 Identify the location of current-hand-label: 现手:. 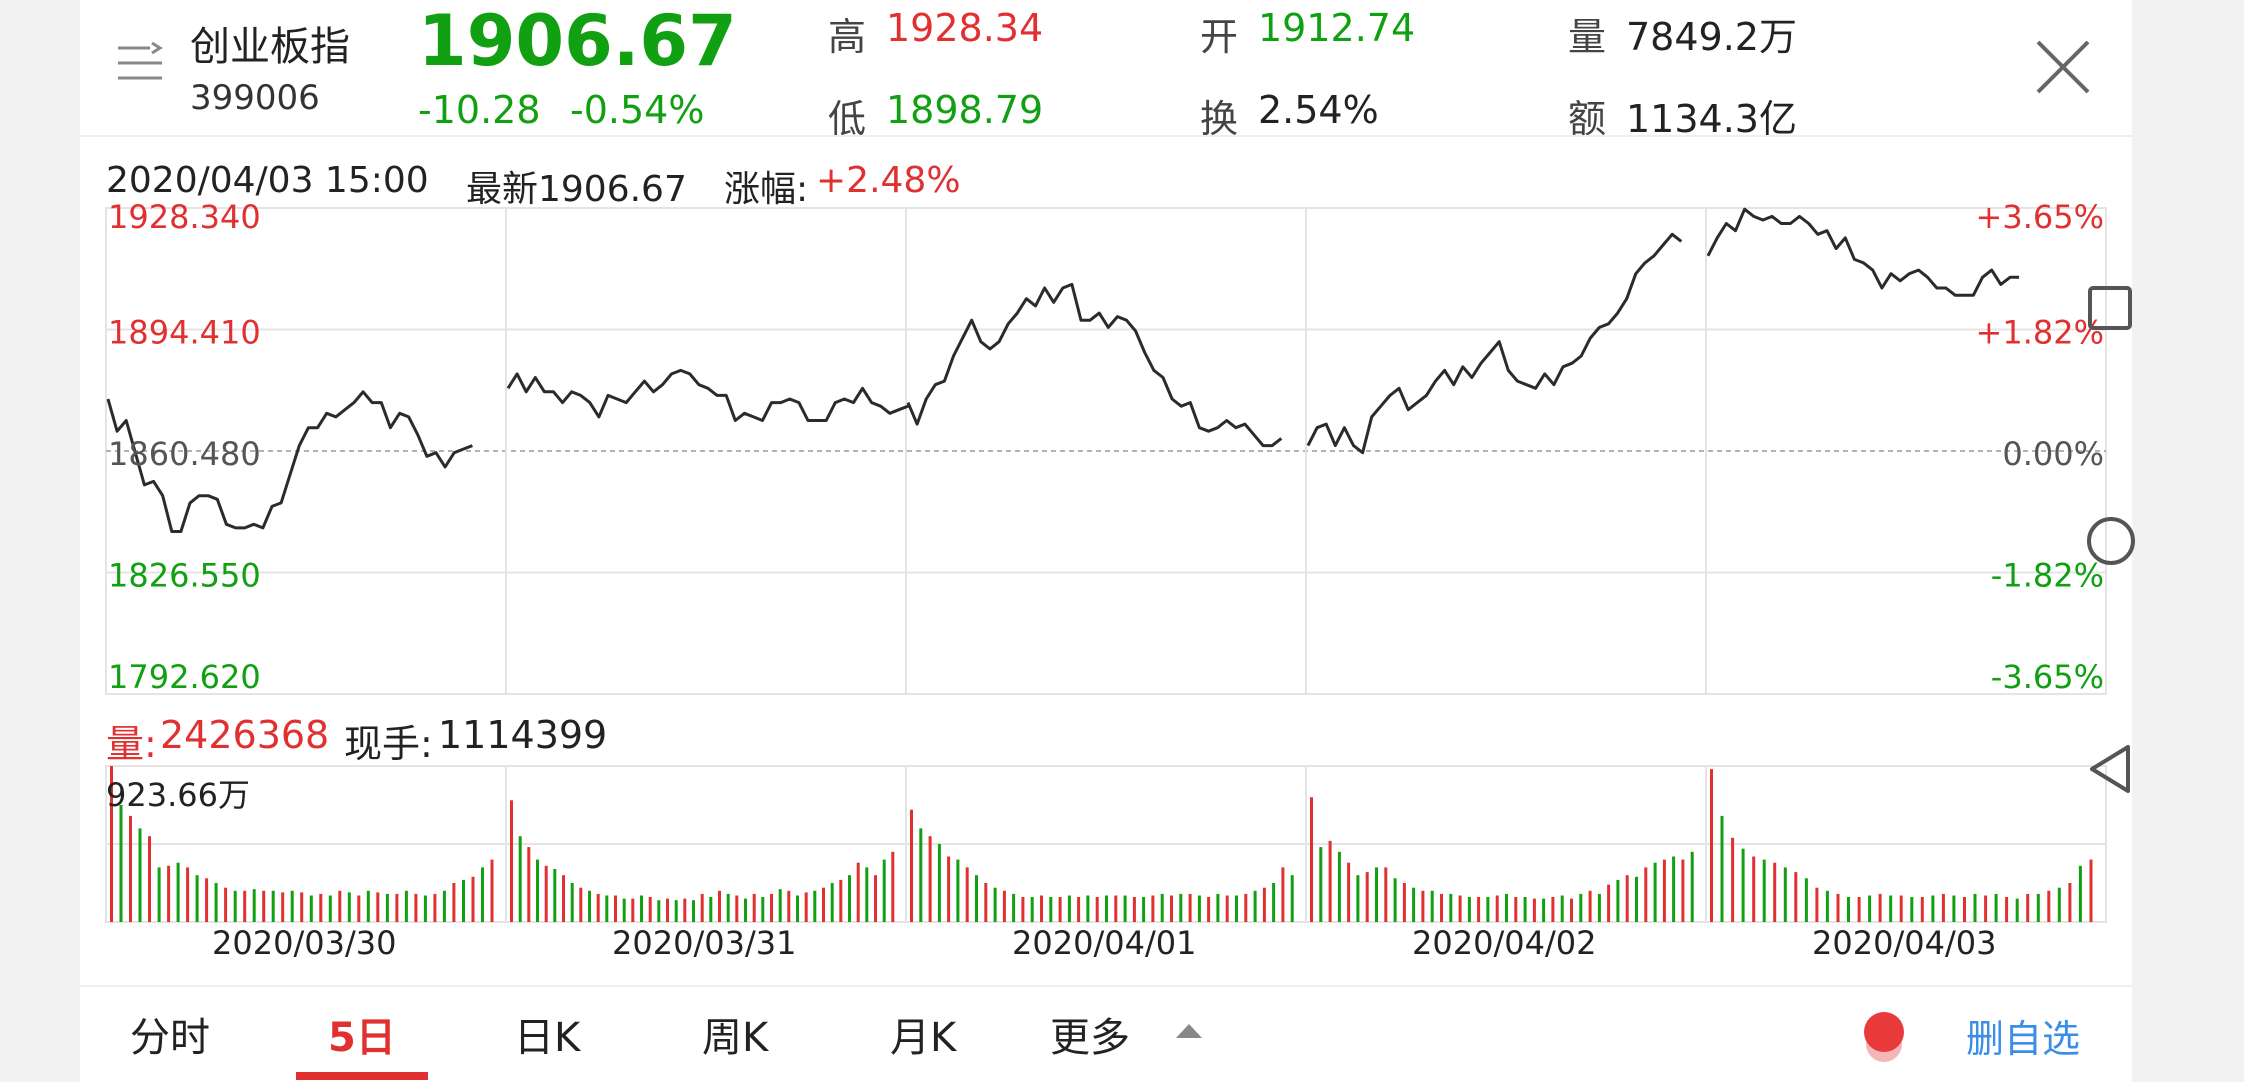
(388, 744).